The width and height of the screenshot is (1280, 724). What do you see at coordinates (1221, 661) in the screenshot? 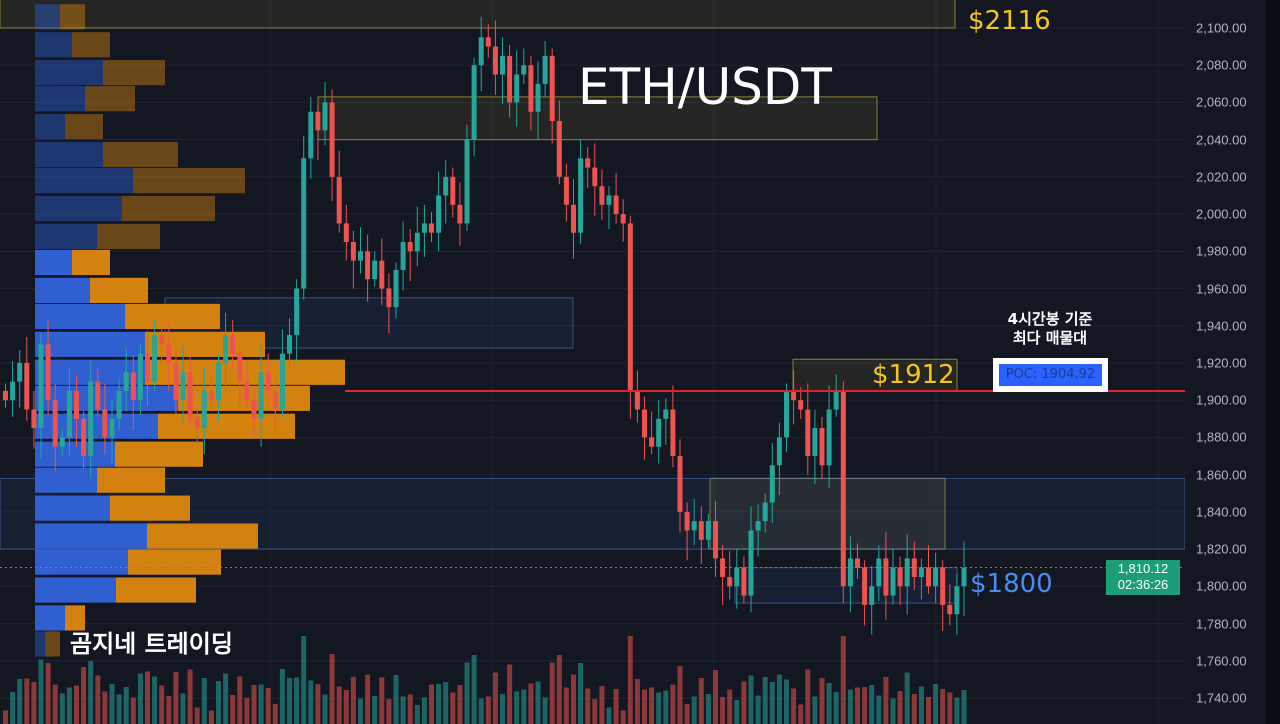
I see `price-tick-label: 1,760.00` at bounding box center [1221, 661].